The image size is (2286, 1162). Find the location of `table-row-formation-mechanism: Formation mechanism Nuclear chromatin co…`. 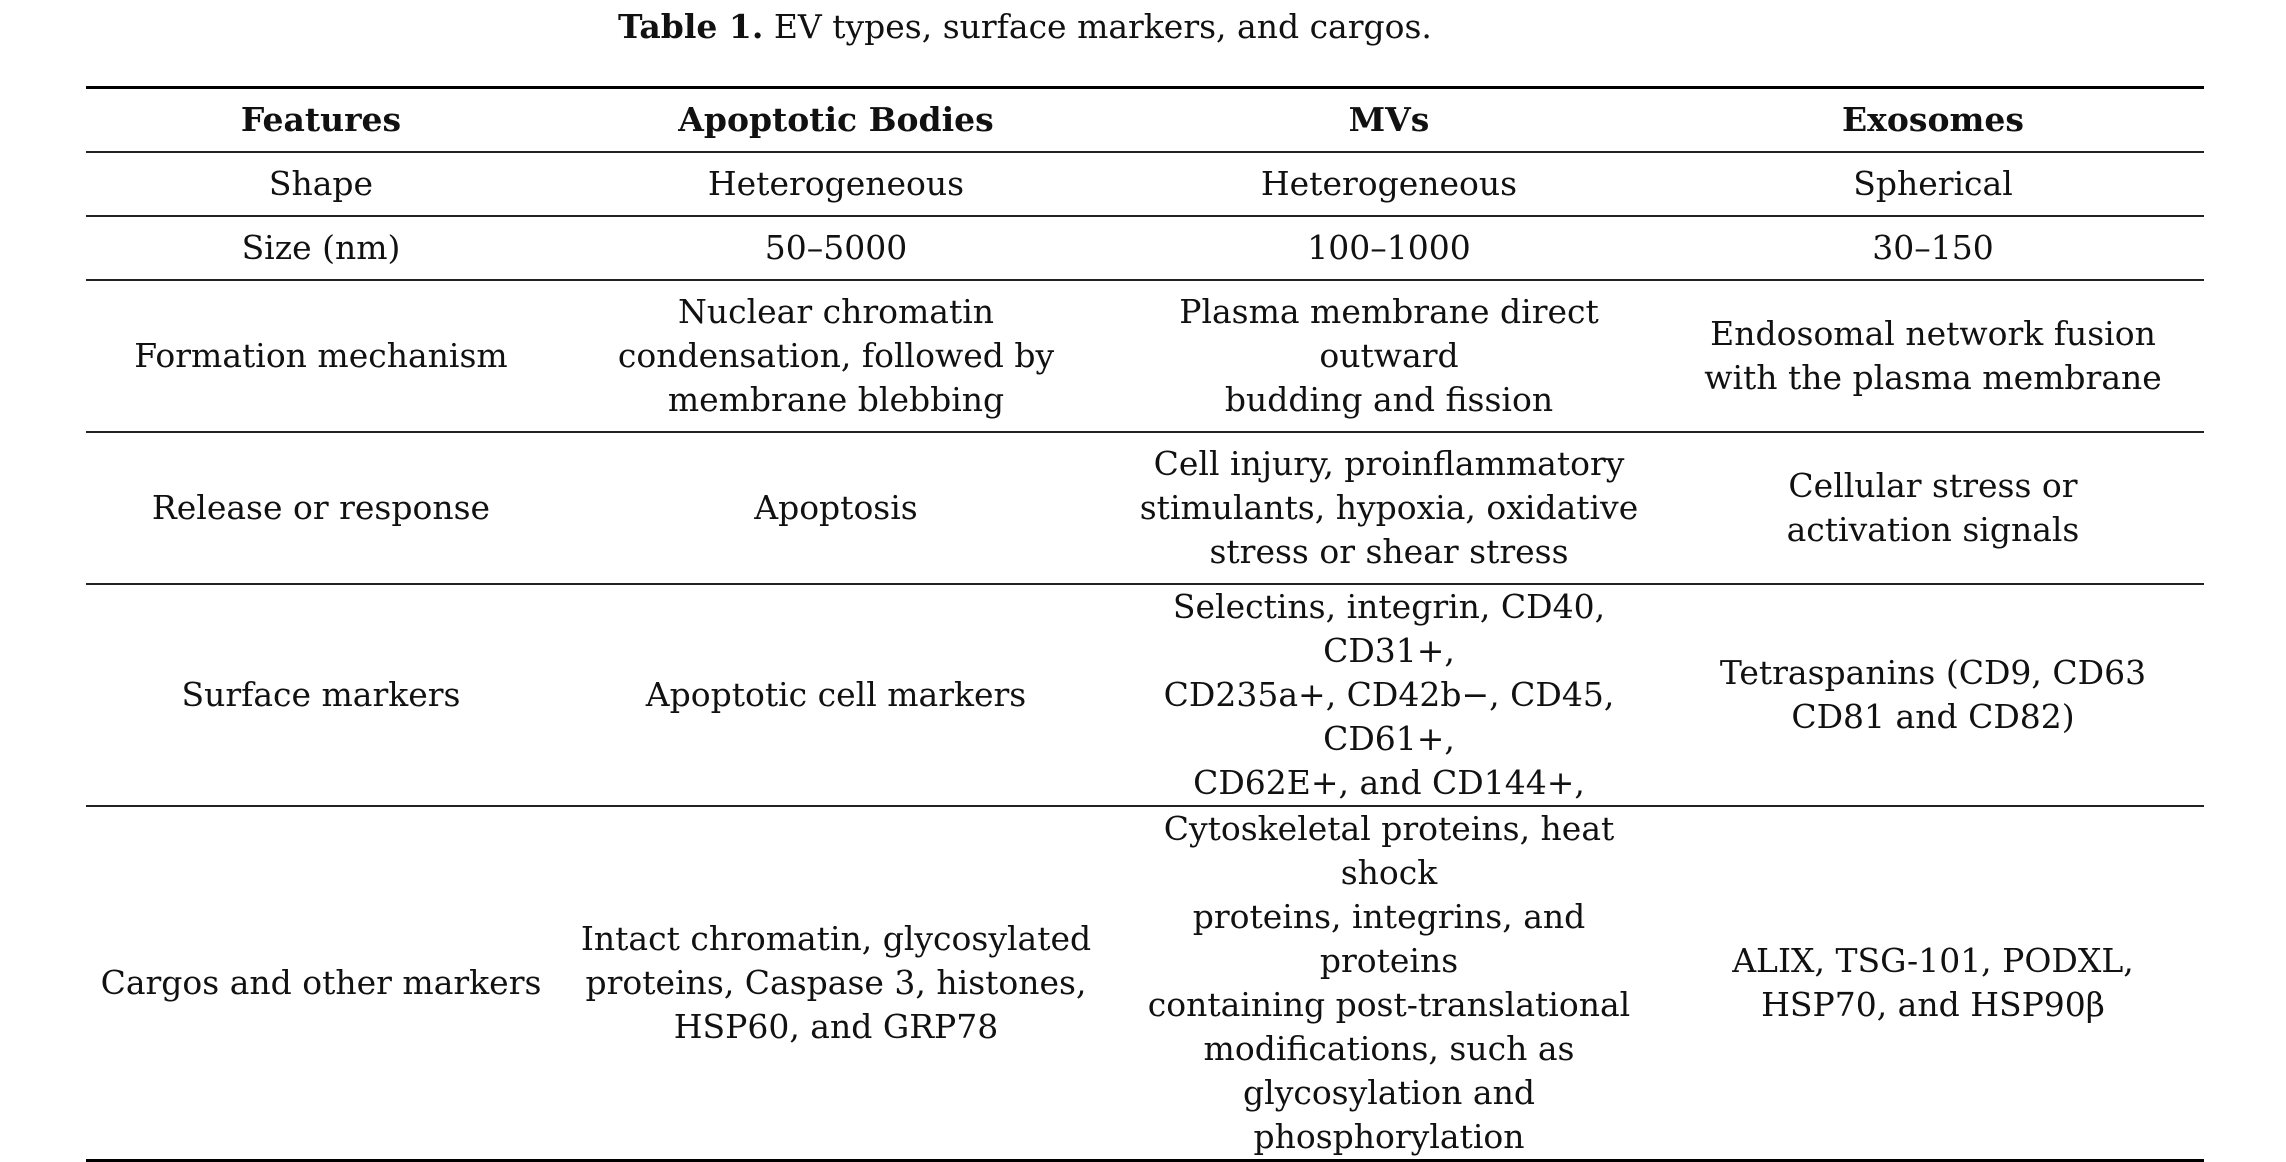

table-row-formation-mechanism: Formation mechanism Nuclear chromatin co… is located at coordinates (1145, 356).